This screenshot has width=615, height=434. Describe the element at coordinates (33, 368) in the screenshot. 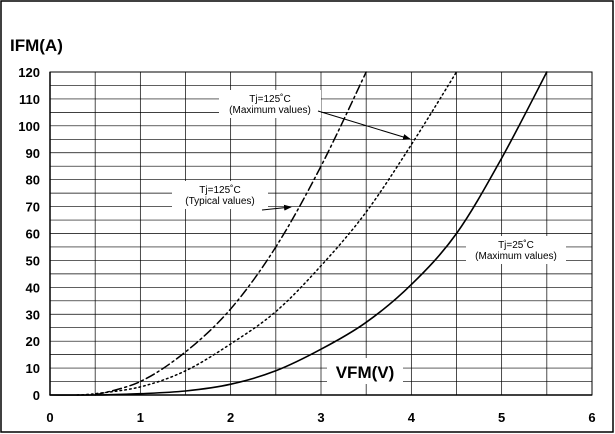

I see `y-tick-label: 10` at that location.